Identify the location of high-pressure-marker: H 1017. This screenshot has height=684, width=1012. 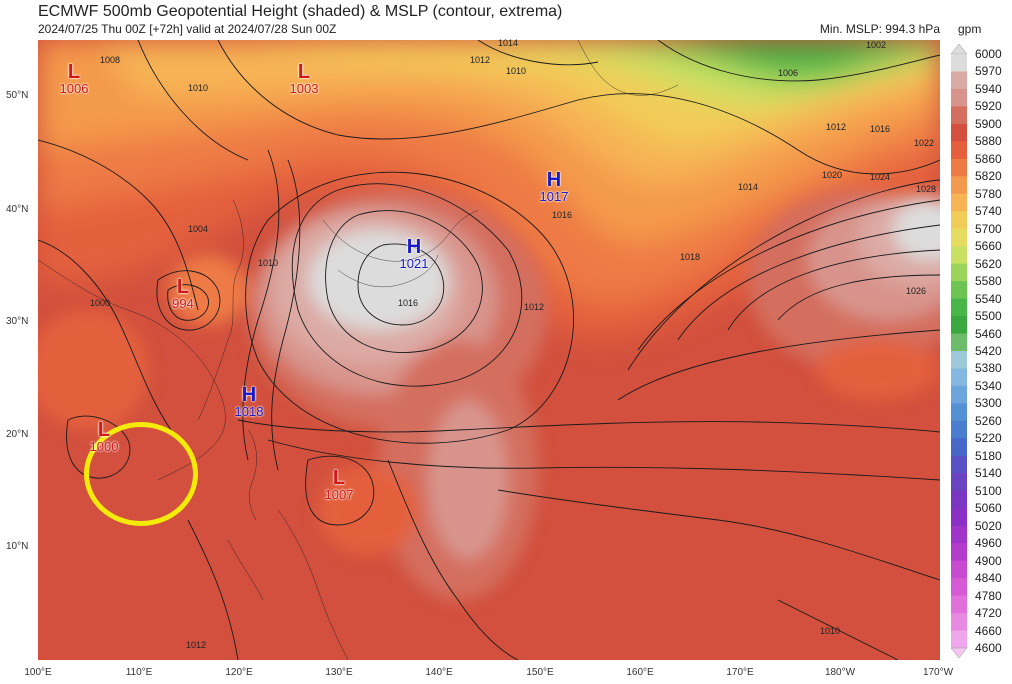
(554, 186).